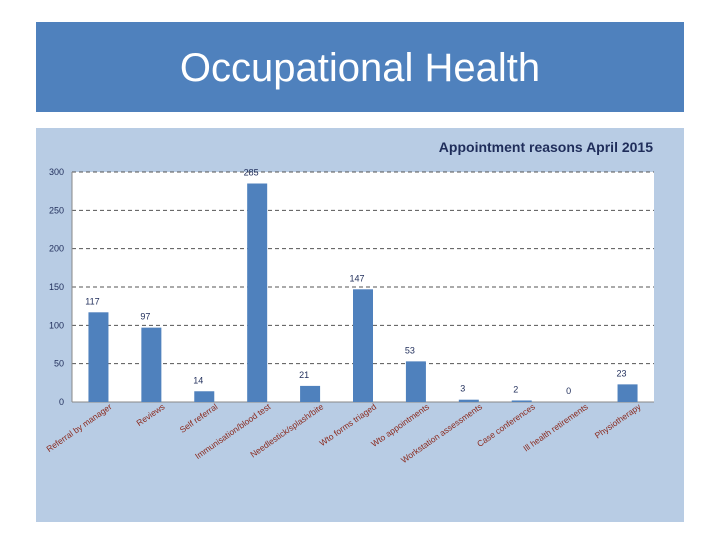 The width and height of the screenshot is (720, 540). What do you see at coordinates (78, 427) in the screenshot?
I see `x-tick-label: Referral by manager` at bounding box center [78, 427].